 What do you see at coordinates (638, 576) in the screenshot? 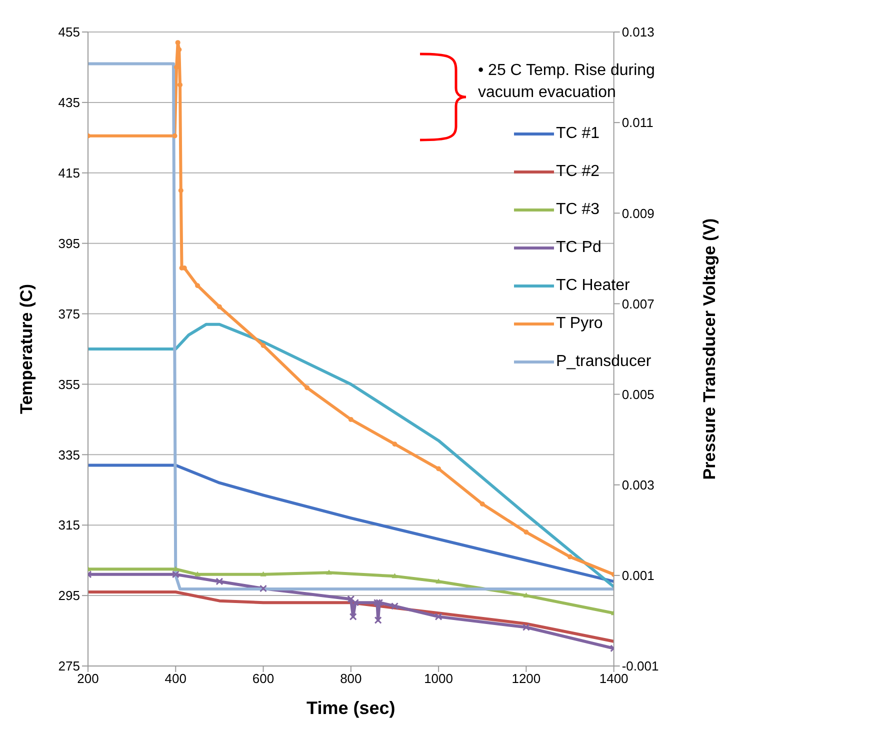
I see `y2-tick-label: 0.001` at bounding box center [638, 576].